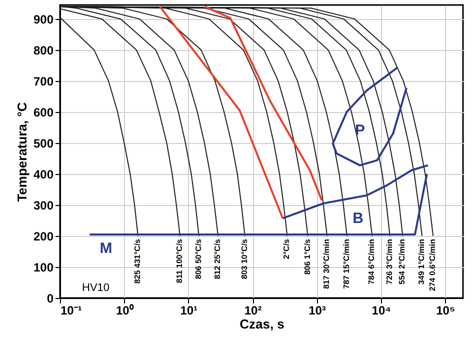 This screenshot has height=340, width=473. Describe the element at coordinates (43, 81) in the screenshot. I see `y-tick-label: 700` at that location.